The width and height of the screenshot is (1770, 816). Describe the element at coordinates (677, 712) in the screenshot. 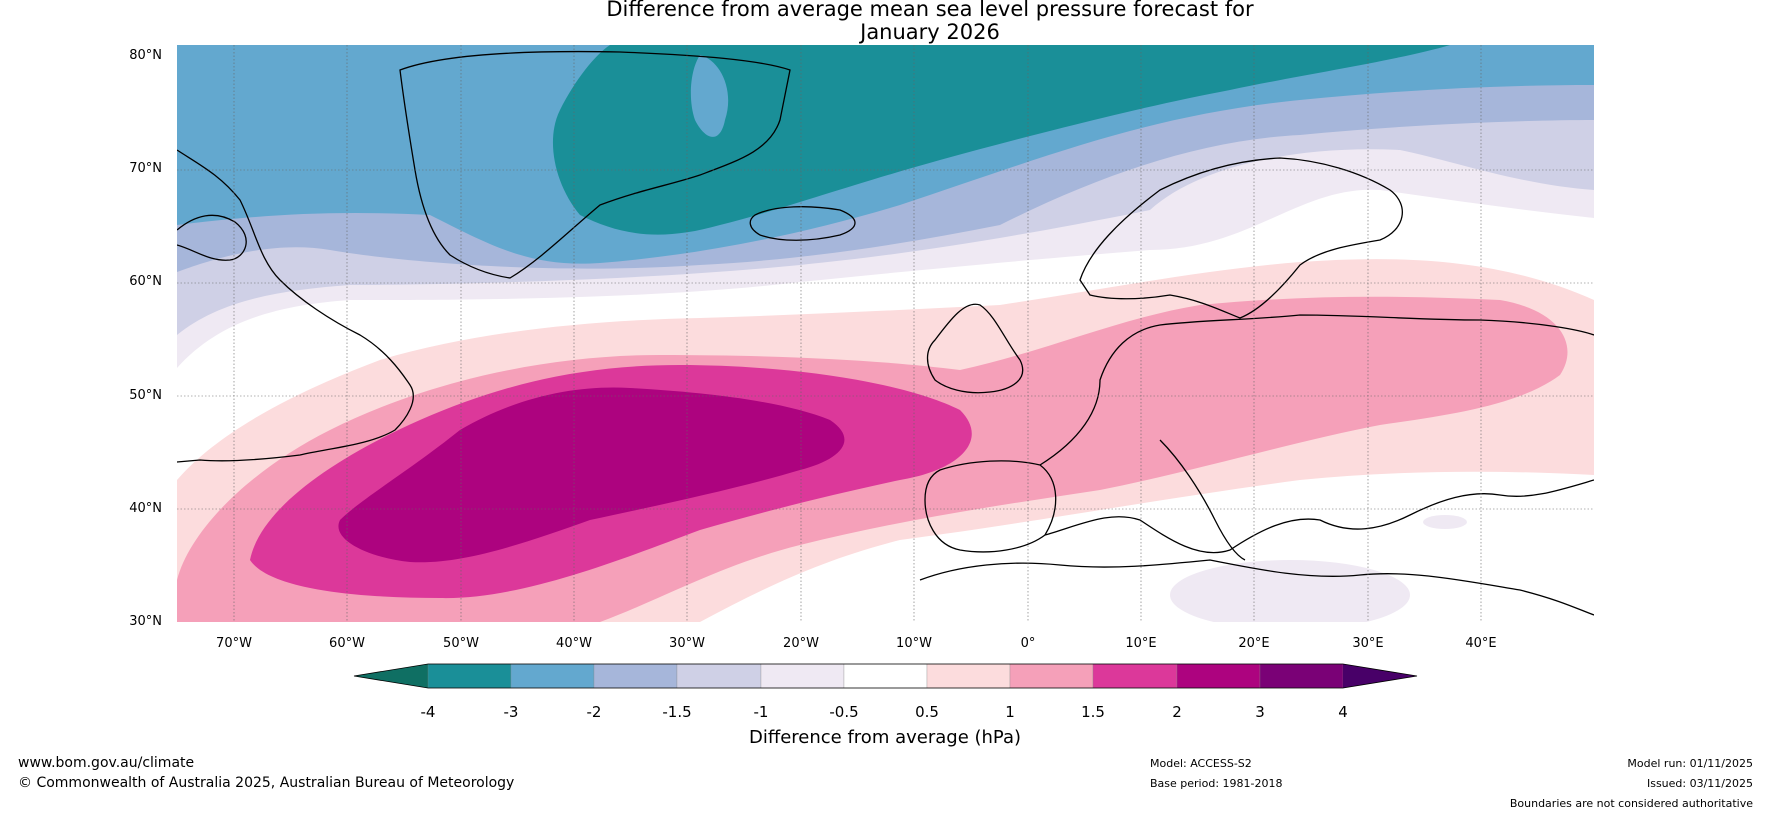

I see `colorbar-tick: -1.5` at that location.